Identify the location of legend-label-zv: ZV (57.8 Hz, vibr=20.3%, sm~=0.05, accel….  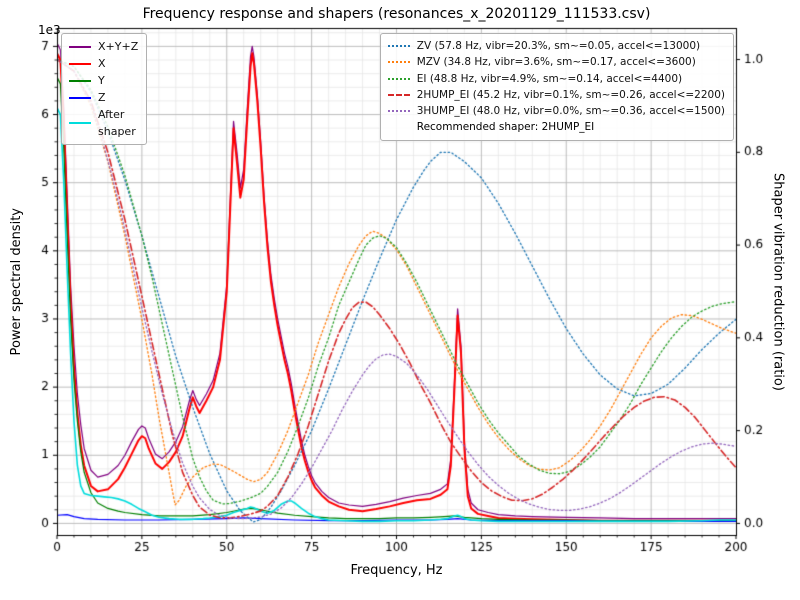
(558, 46).